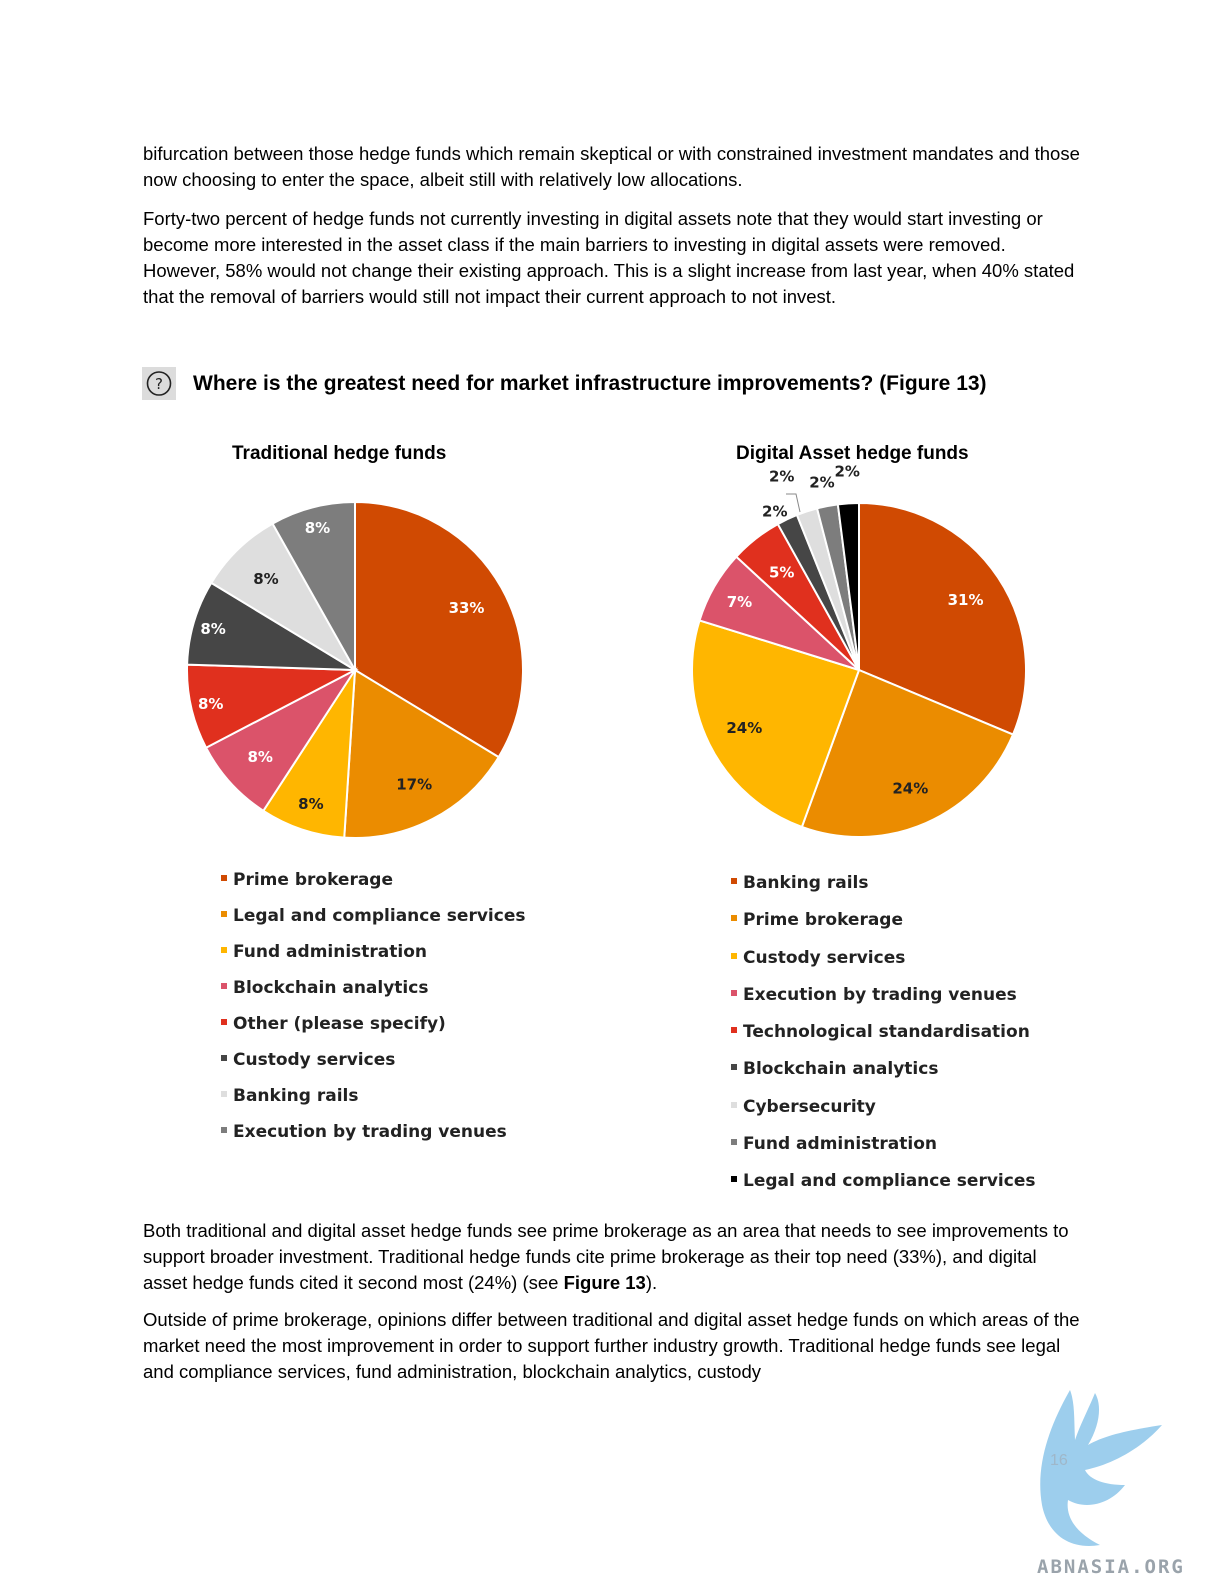  What do you see at coordinates (1111, 1567) in the screenshot?
I see `watermark-text: ABNASIA.ORG` at bounding box center [1111, 1567].